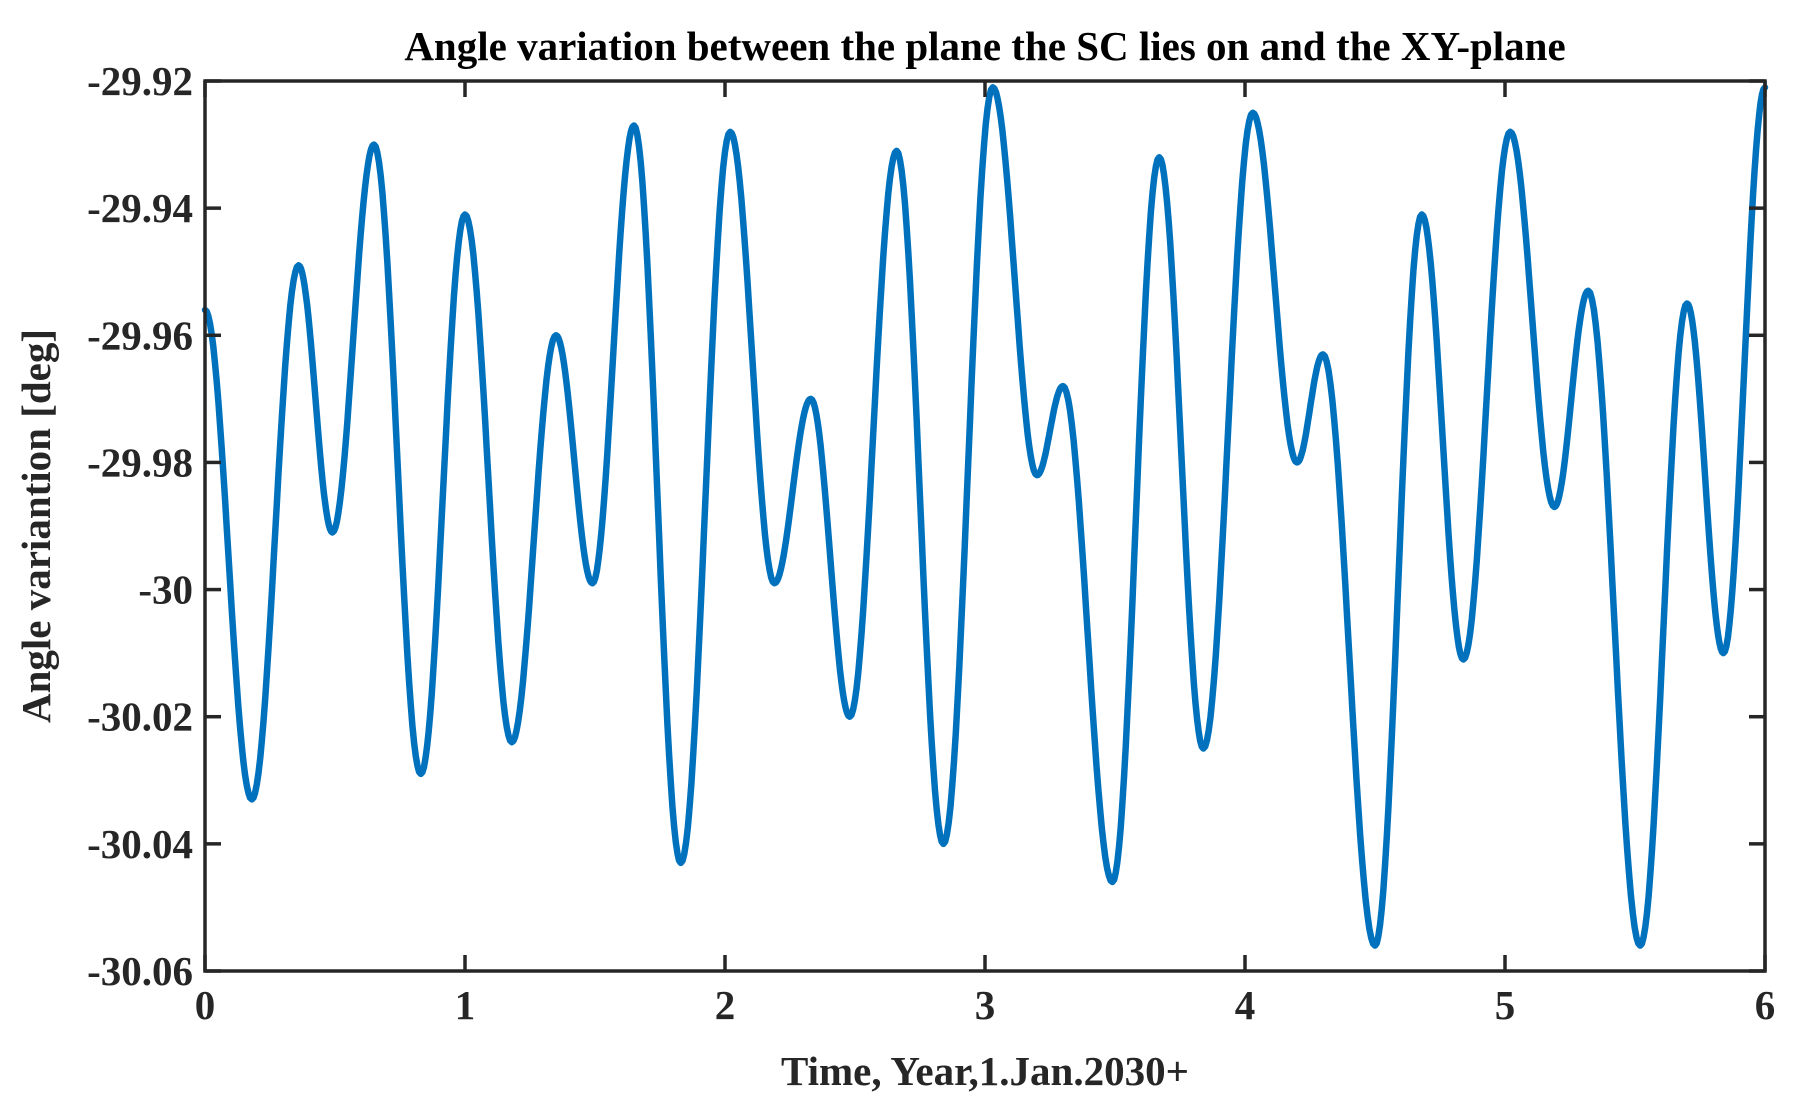  What do you see at coordinates (140, 81) in the screenshot?
I see `y-tick-label: -29.92` at bounding box center [140, 81].